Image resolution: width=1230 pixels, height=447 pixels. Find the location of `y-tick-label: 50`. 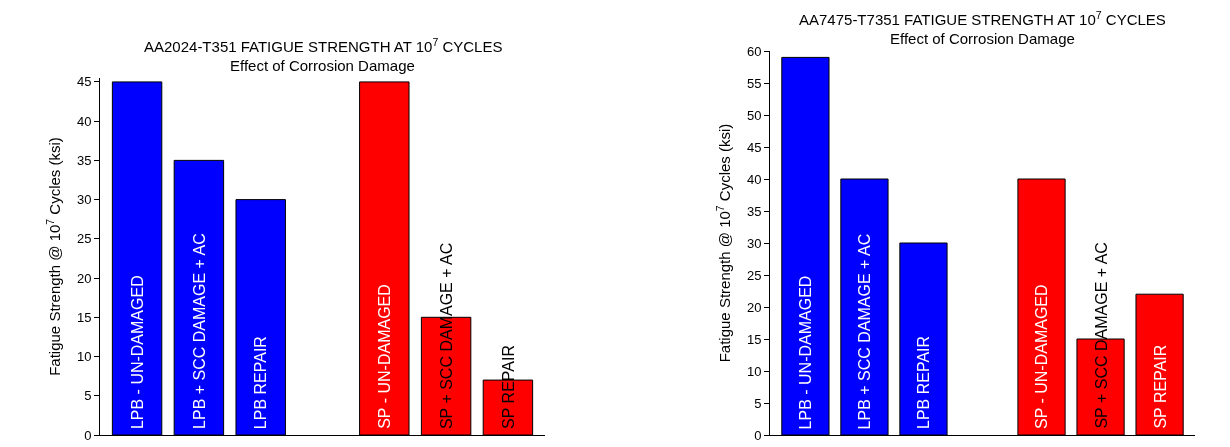

y-tick-label: 50 is located at coordinates (754, 115).